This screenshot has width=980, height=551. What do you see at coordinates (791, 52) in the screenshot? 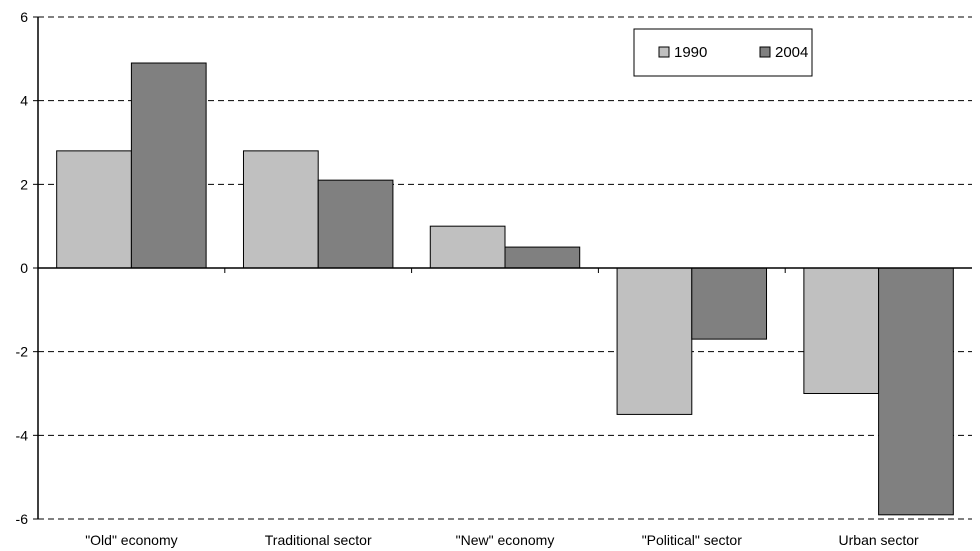
I see `legend-label-2004: 2004` at bounding box center [791, 52].